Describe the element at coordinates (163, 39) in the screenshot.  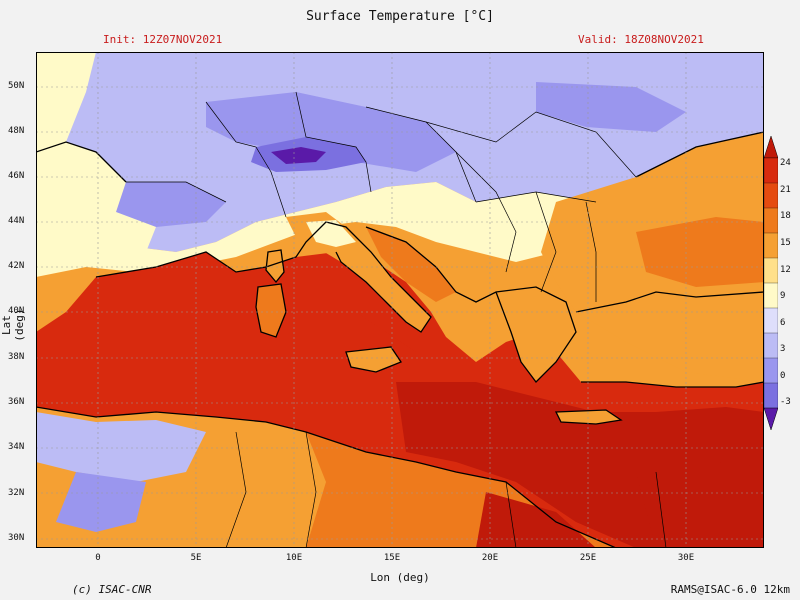
I see `init-time: Init: 12Z07NOV2021` at that location.